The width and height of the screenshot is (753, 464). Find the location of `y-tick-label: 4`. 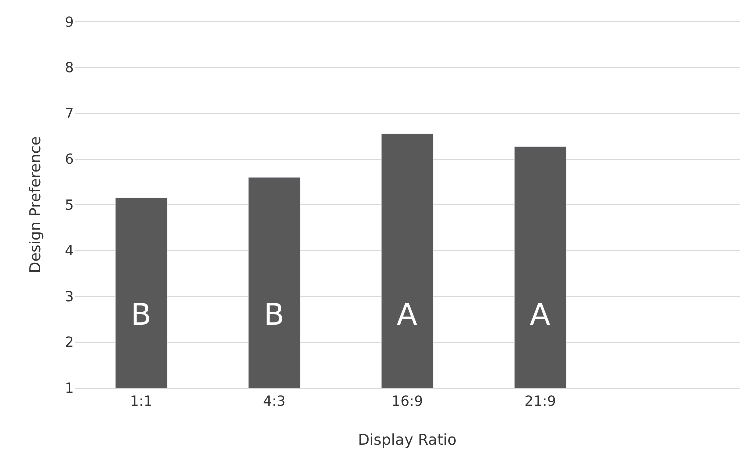

y-tick-label: 4 is located at coordinates (69, 252).